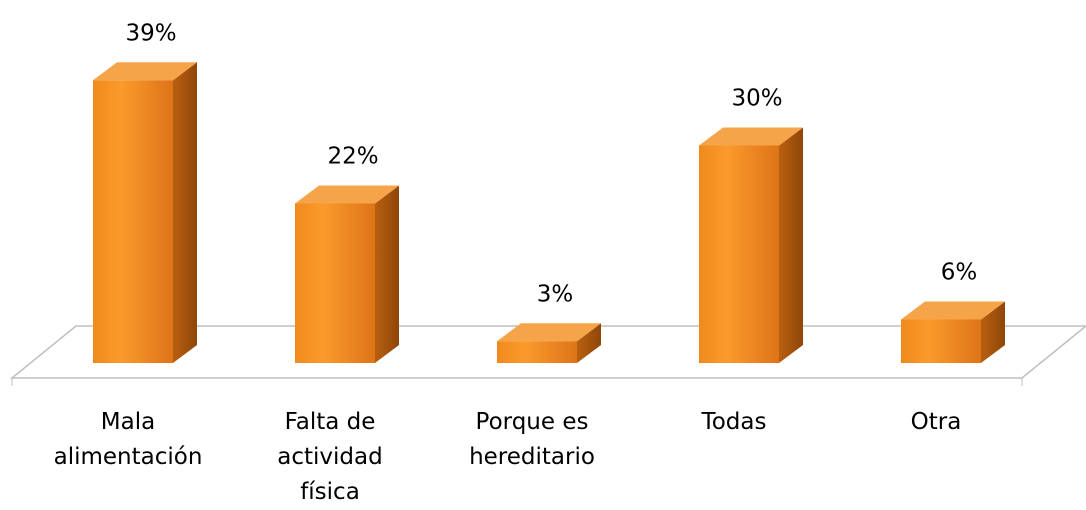 Image resolution: width=1086 pixels, height=510 pixels. What do you see at coordinates (756, 99) in the screenshot?
I see `data-label: 30%` at bounding box center [756, 99].